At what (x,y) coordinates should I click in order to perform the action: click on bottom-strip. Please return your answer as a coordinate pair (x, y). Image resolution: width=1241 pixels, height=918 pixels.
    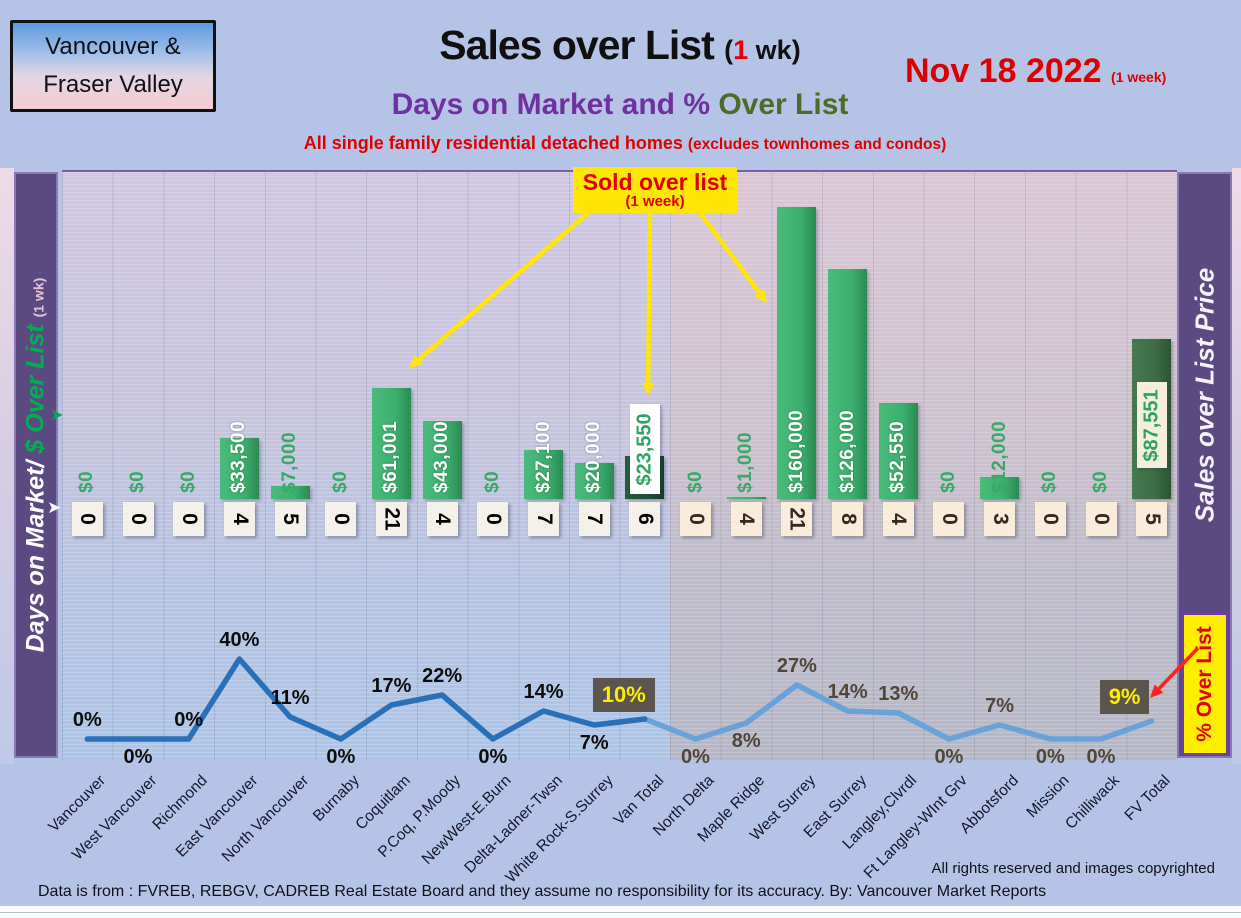
    Looking at the image, I should click on (620, 912).